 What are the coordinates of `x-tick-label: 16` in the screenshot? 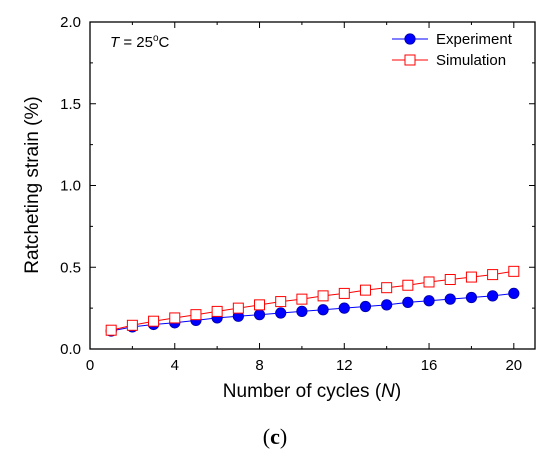 It's located at (429, 365).